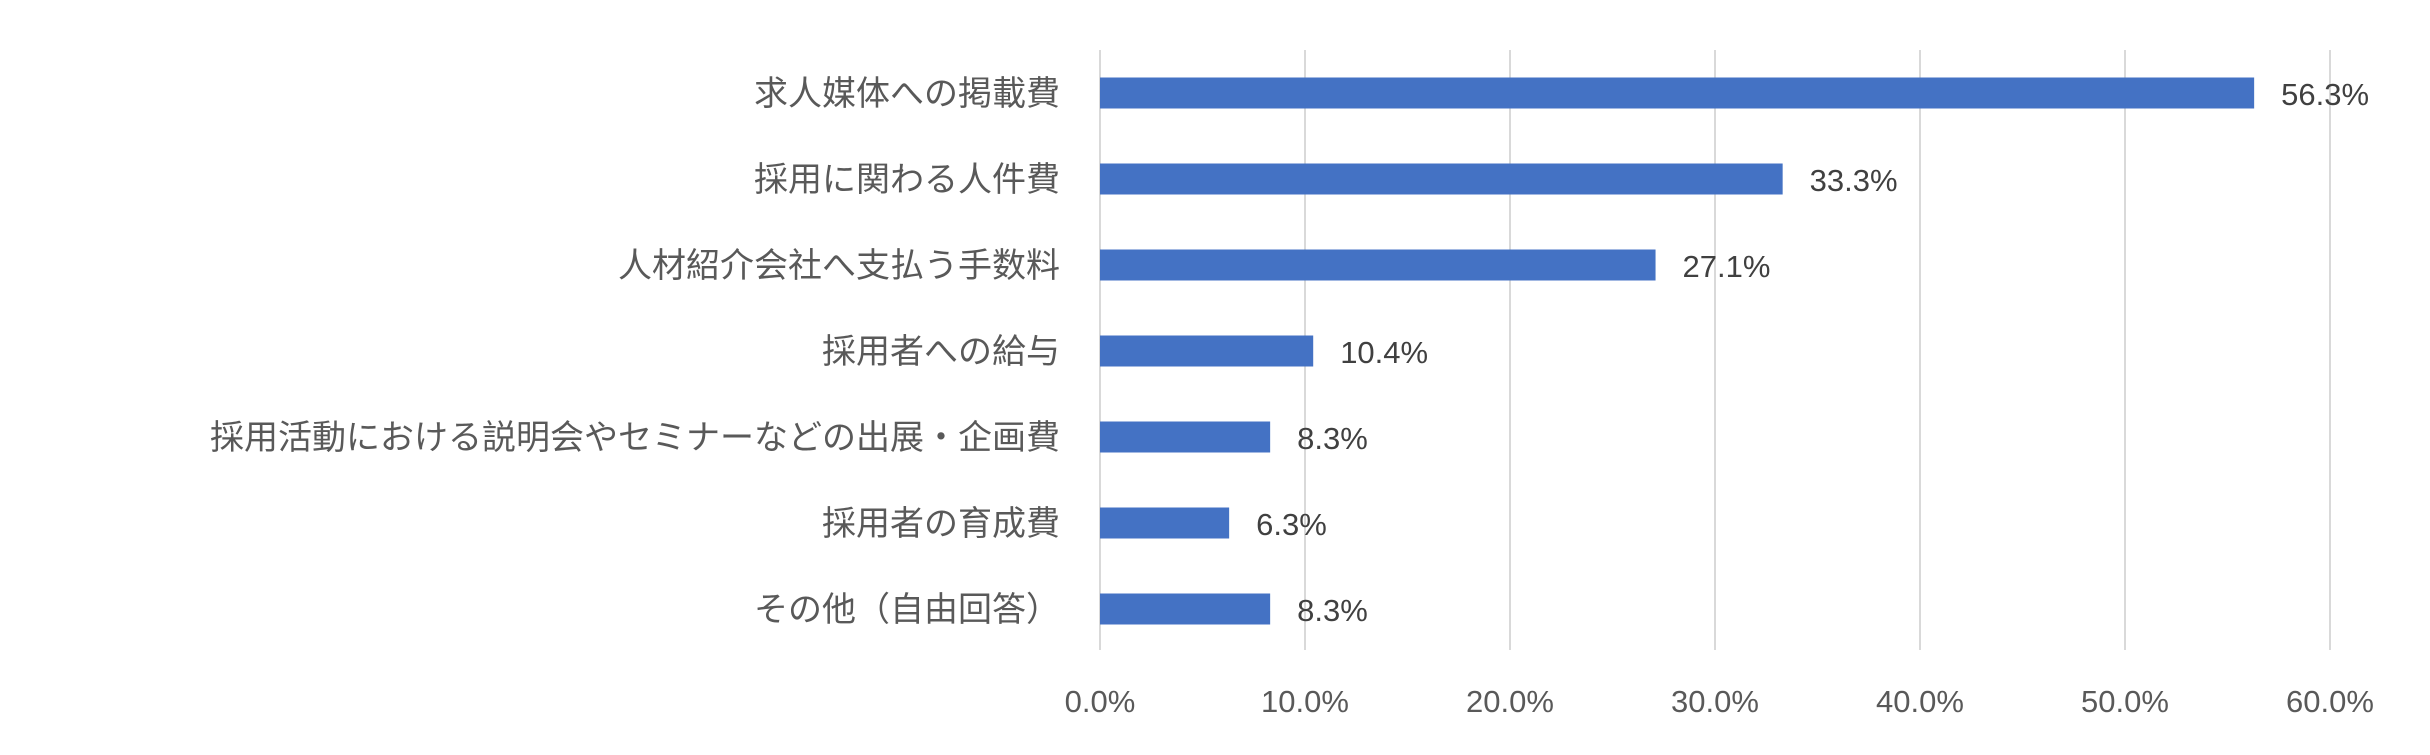  What do you see at coordinates (1510, 701) in the screenshot?
I see `x-tick-label: 20.0%` at bounding box center [1510, 701].